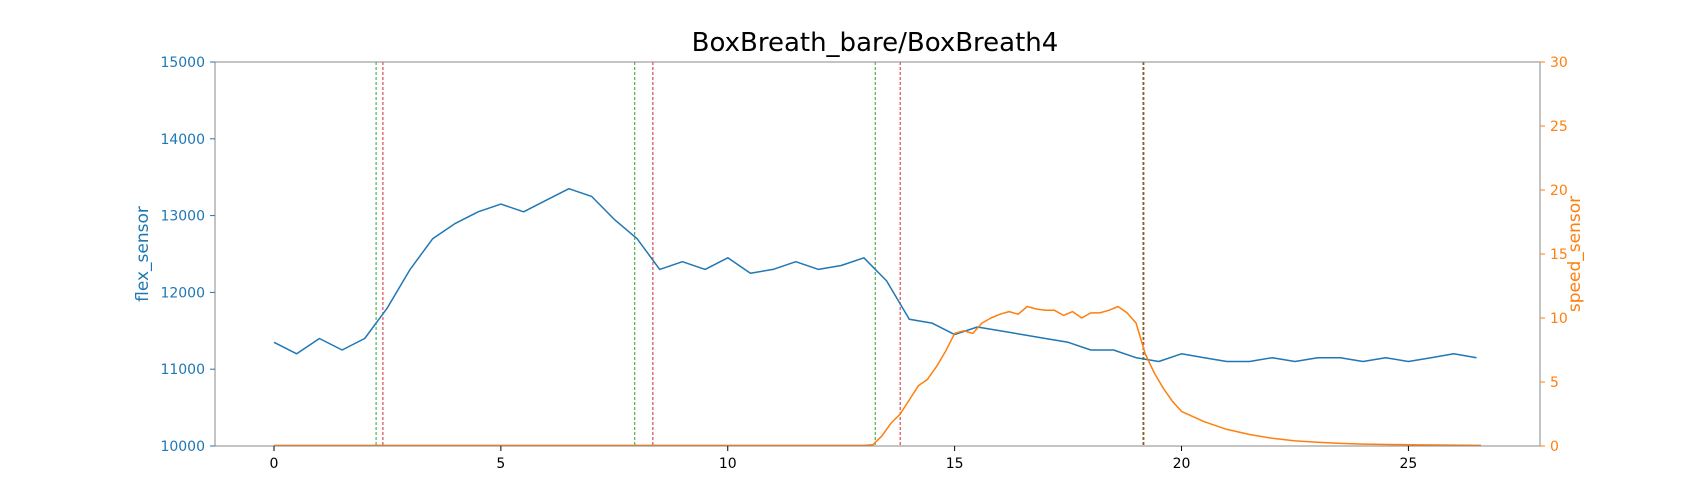 The image size is (1700, 500). Describe the element at coordinates (955, 464) in the screenshot. I see `x-tick-label: 15` at that location.